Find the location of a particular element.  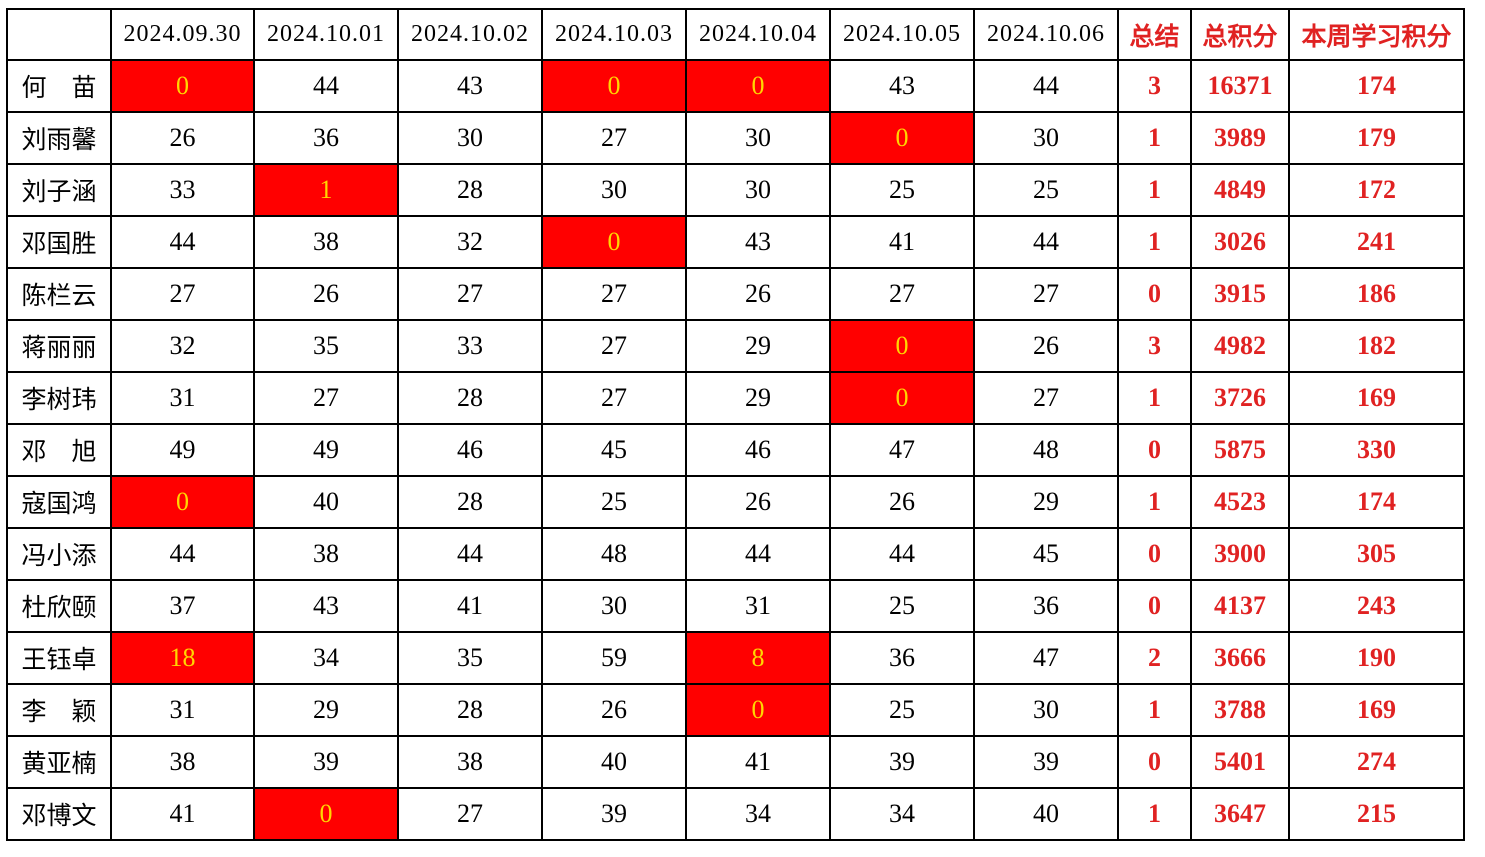

total-points: 3915 is located at coordinates (1240, 294).